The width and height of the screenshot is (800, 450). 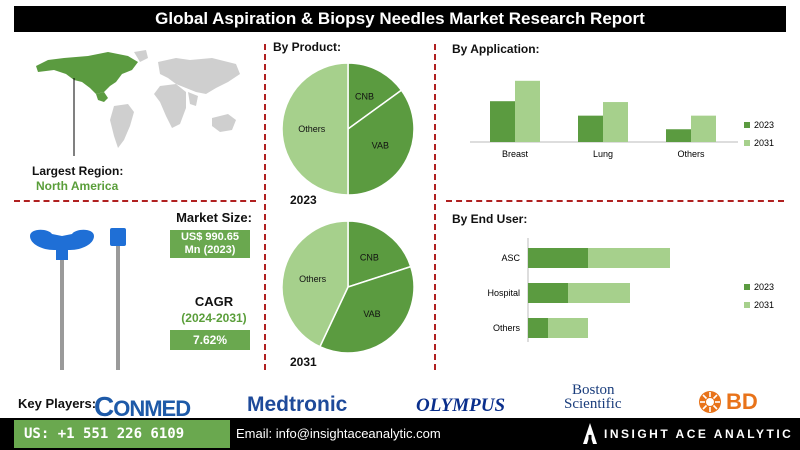 What do you see at coordinates (764, 287) in the screenshot?
I see `end-user-legend-label-2023: 2023` at bounding box center [764, 287].